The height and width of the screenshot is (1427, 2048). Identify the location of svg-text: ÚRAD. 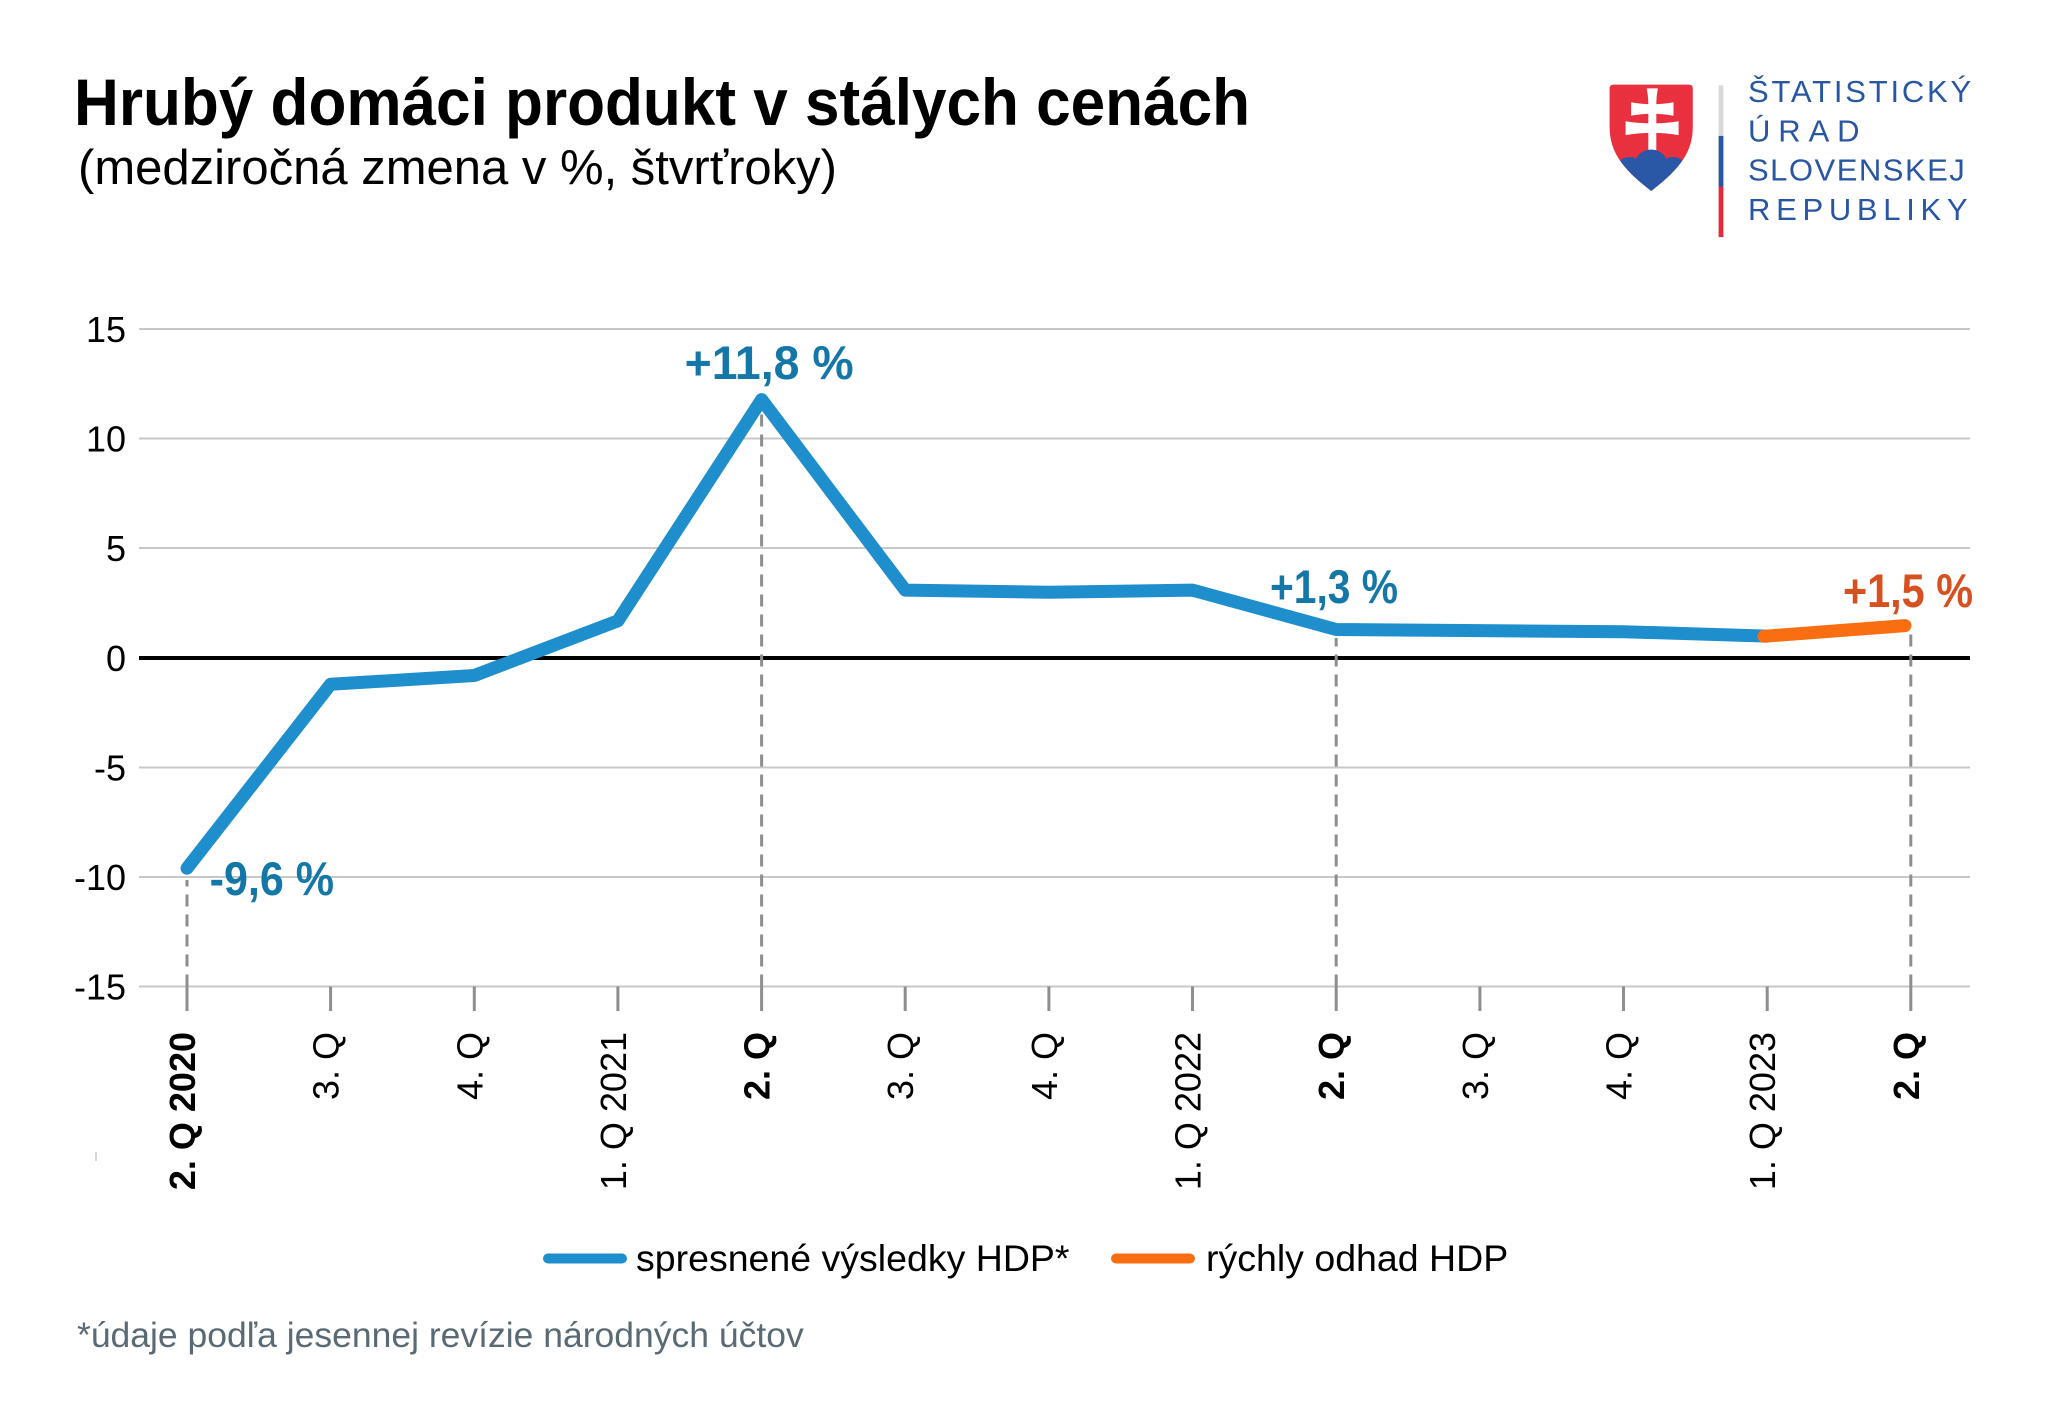
(1807, 130).